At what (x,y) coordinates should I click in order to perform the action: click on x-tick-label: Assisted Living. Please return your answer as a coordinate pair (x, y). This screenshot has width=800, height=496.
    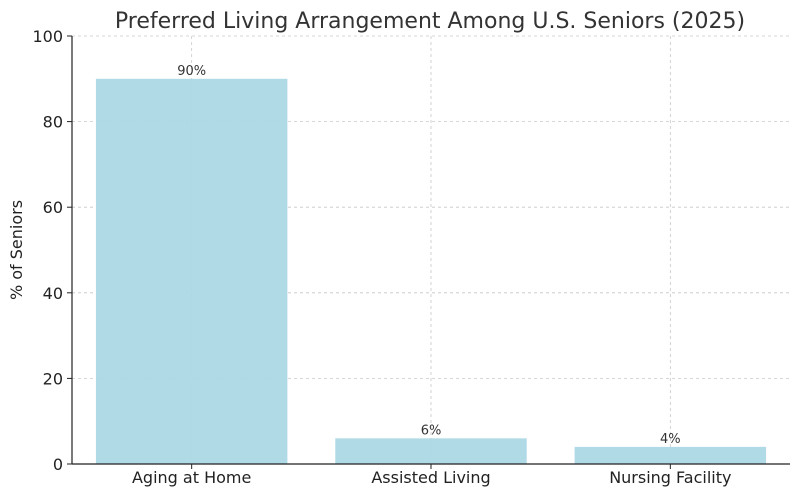
    Looking at the image, I should click on (430, 477).